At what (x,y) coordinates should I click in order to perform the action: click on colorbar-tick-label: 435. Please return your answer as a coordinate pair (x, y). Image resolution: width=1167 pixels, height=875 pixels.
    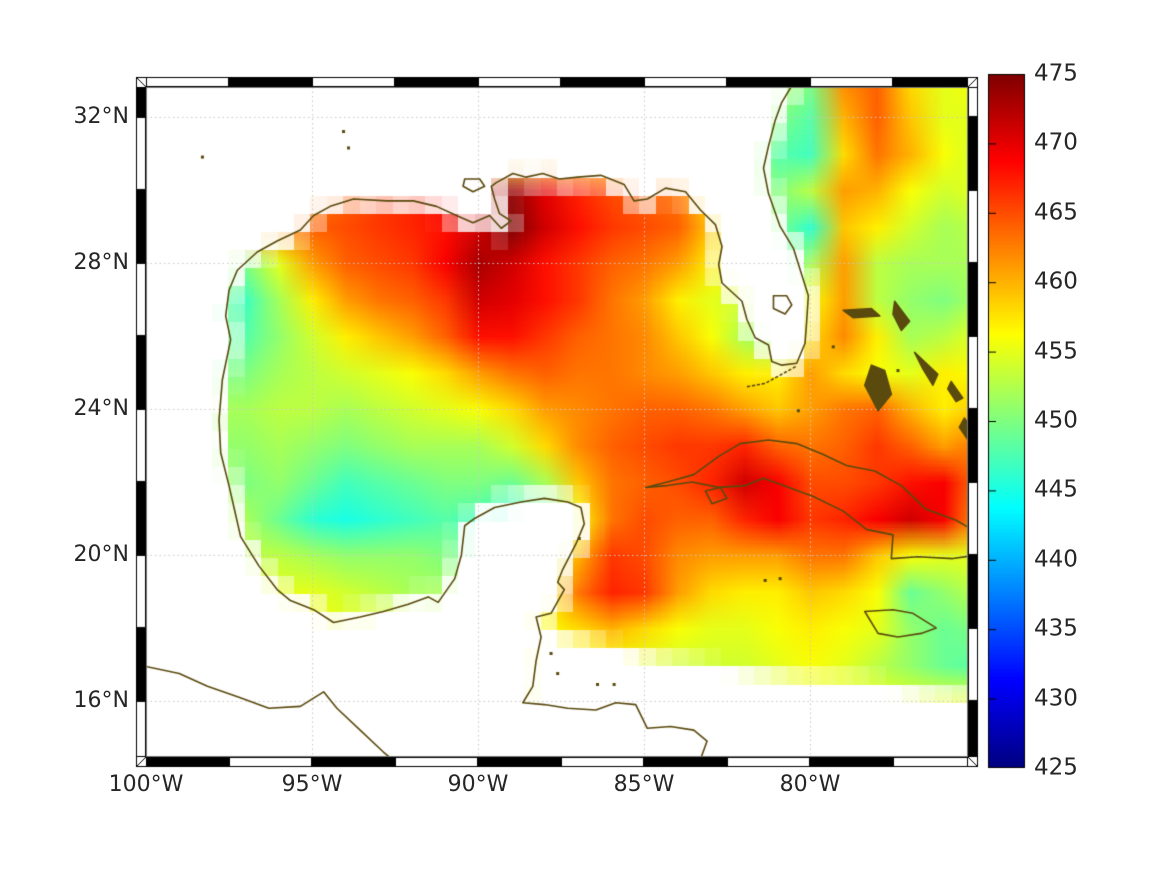
    Looking at the image, I should click on (1056, 628).